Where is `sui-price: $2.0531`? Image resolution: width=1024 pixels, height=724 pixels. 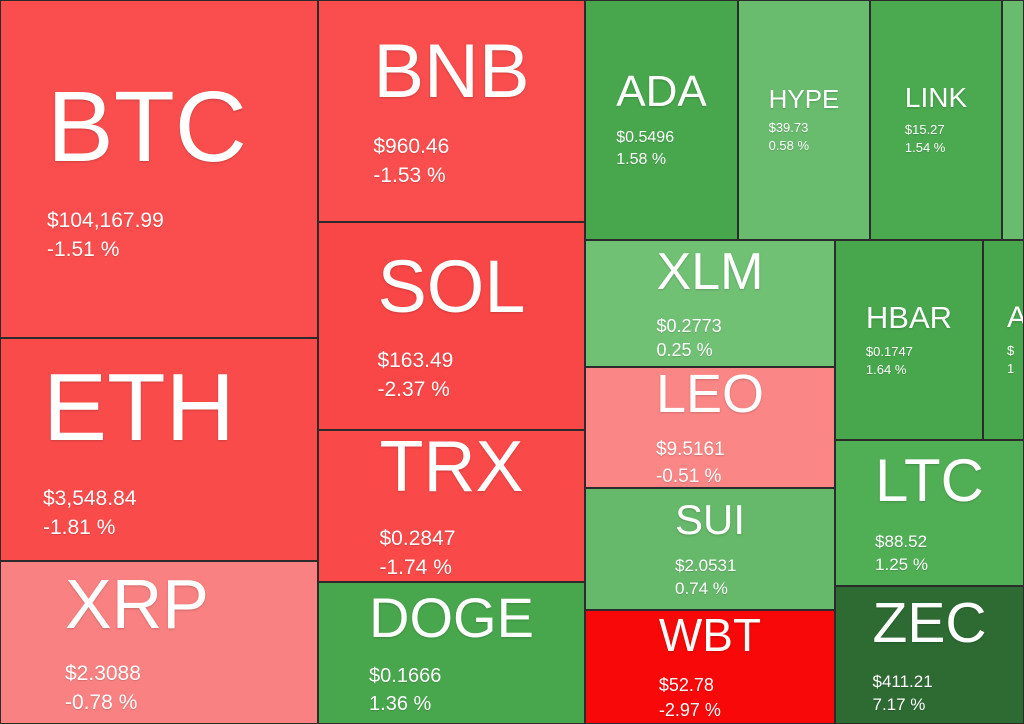 sui-price: $2.0531 is located at coordinates (705, 565).